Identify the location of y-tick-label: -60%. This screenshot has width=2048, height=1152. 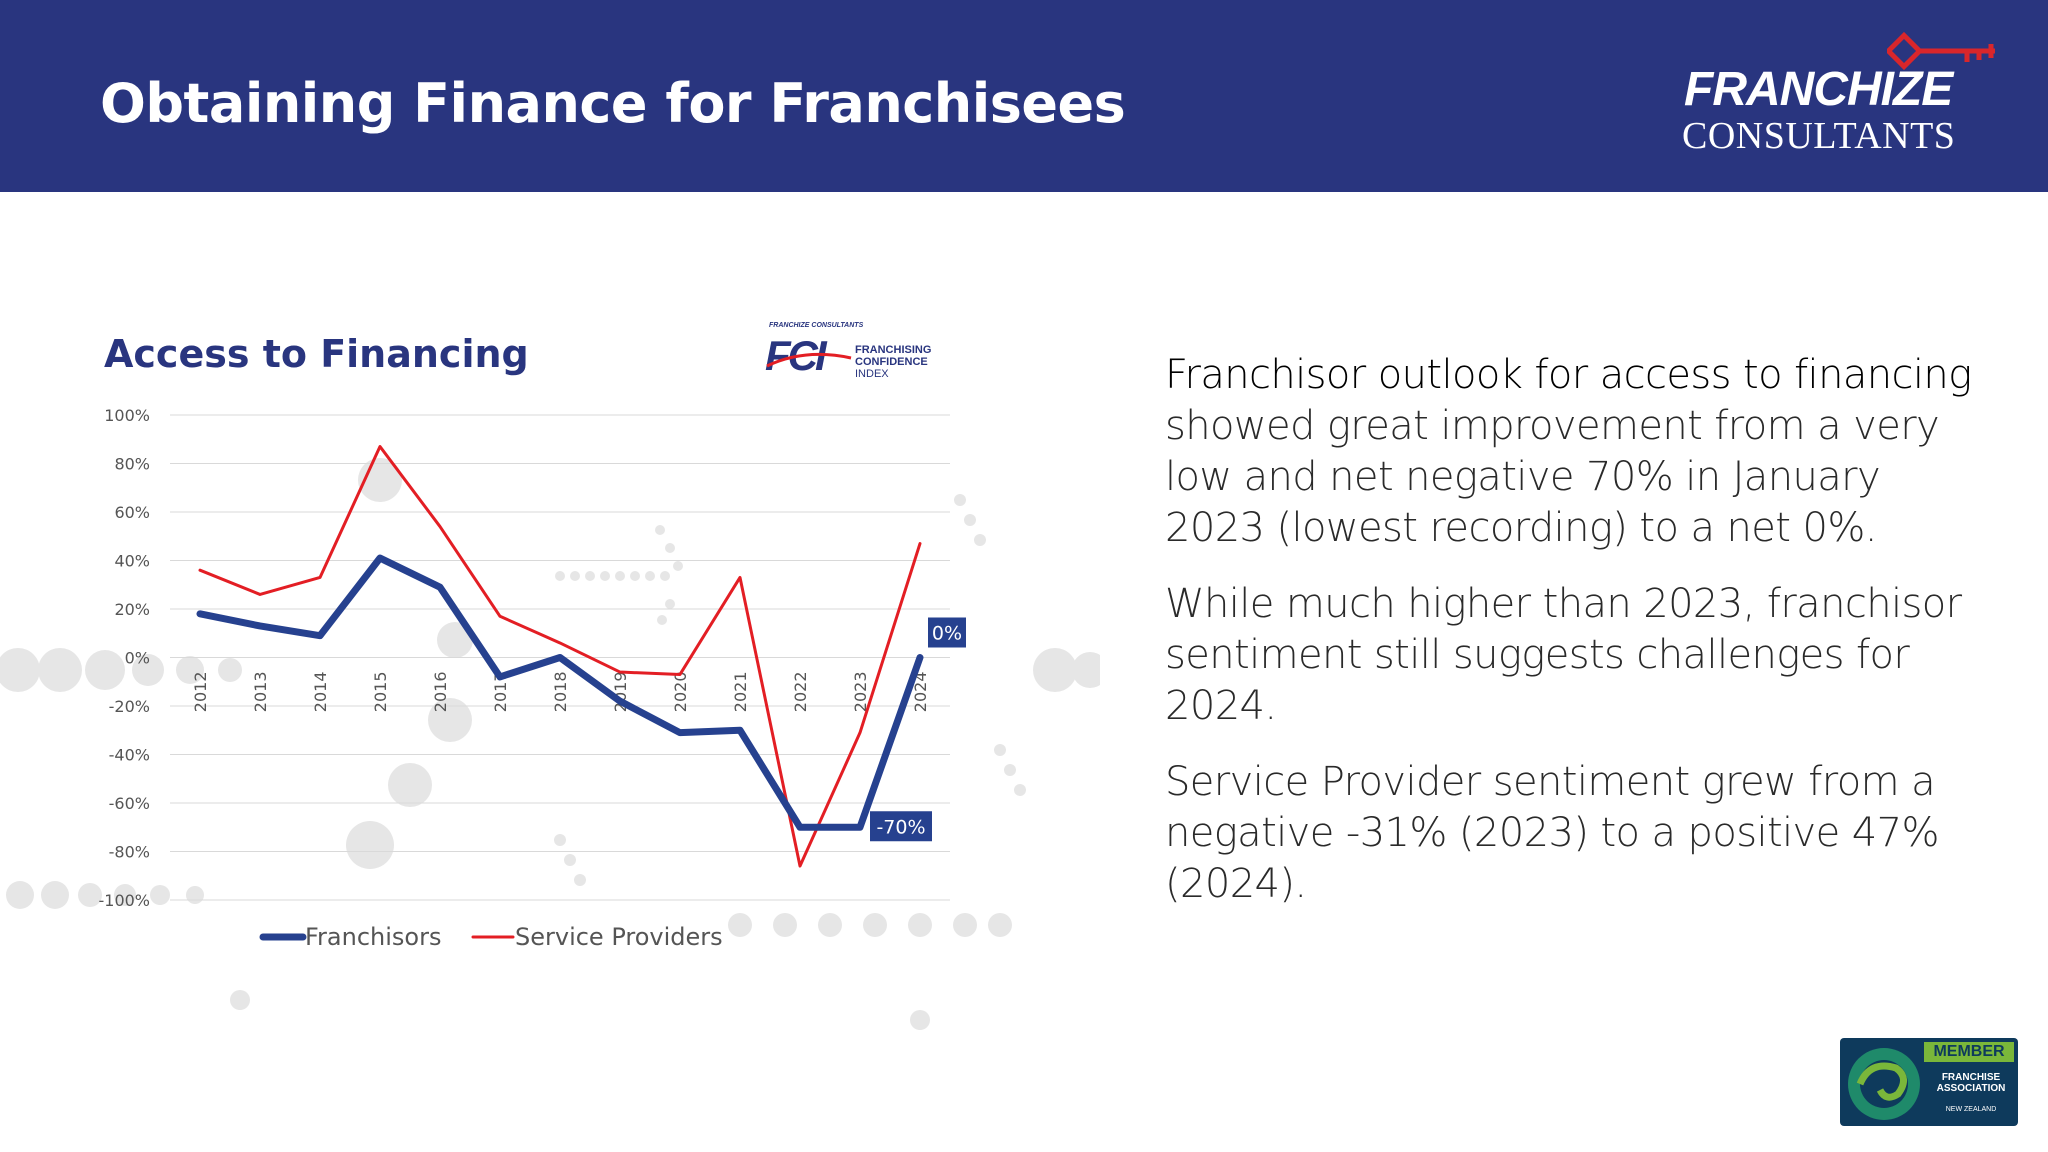
(129, 803).